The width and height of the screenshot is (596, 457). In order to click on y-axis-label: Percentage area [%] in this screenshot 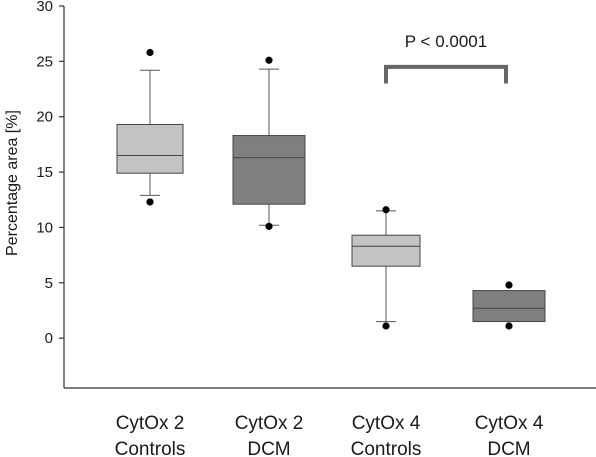, I will do `click(12, 183)`.